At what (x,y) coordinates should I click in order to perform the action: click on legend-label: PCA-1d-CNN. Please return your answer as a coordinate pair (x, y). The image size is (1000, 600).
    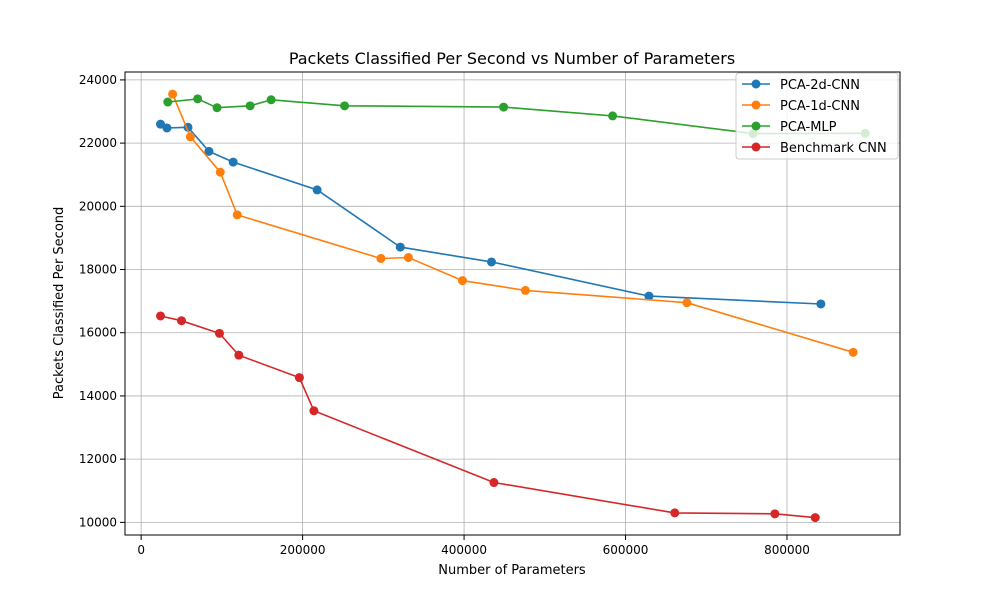
    Looking at the image, I should click on (820, 106).